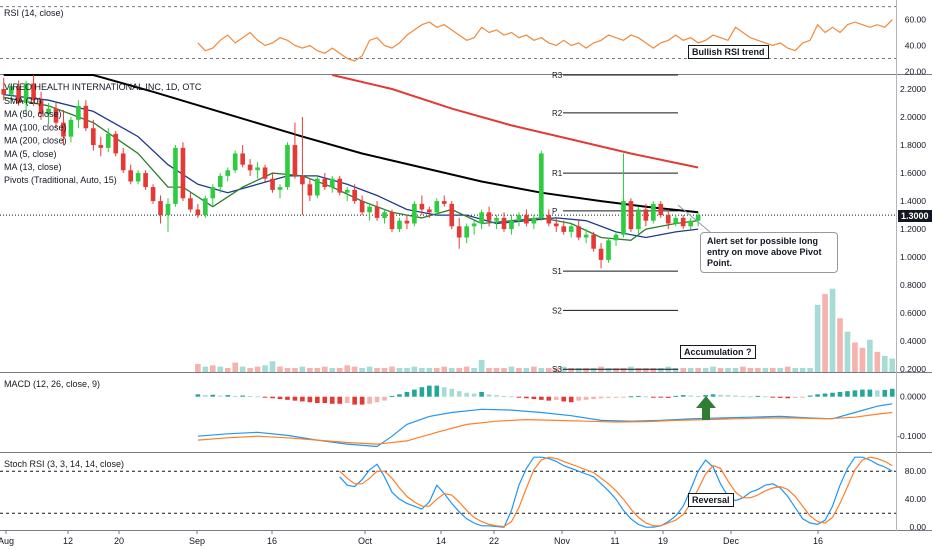 The height and width of the screenshot is (550, 932). What do you see at coordinates (694, 218) in the screenshot?
I see `callout-pointer` at bounding box center [694, 218].